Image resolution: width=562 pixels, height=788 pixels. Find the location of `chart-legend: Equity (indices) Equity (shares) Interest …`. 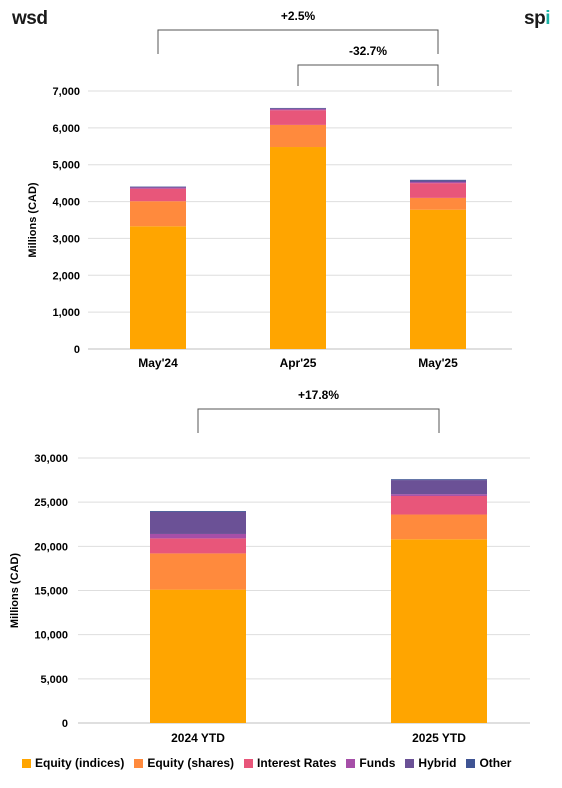

chart-legend: Equity (indices) Equity (shares) Interest … is located at coordinates (287, 763).